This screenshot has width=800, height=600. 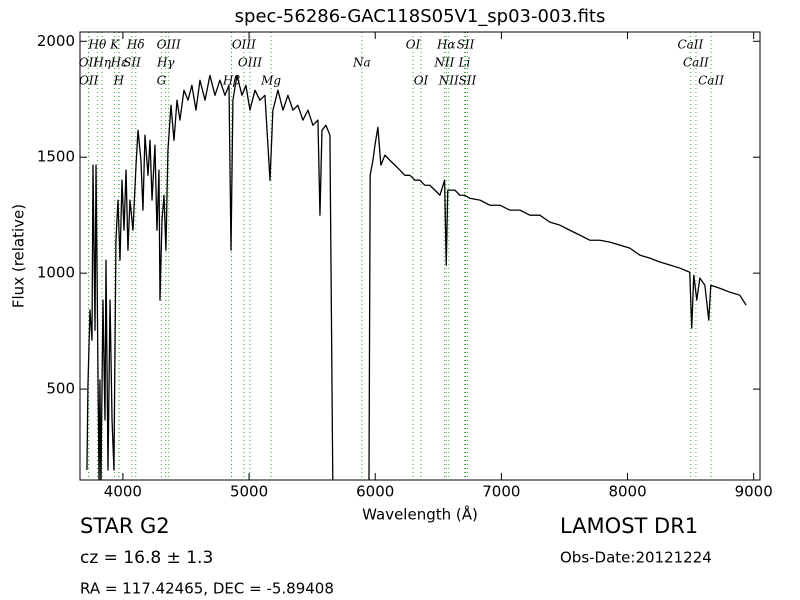 I want to click on spectral-line-label: Li, so click(x=464, y=63).